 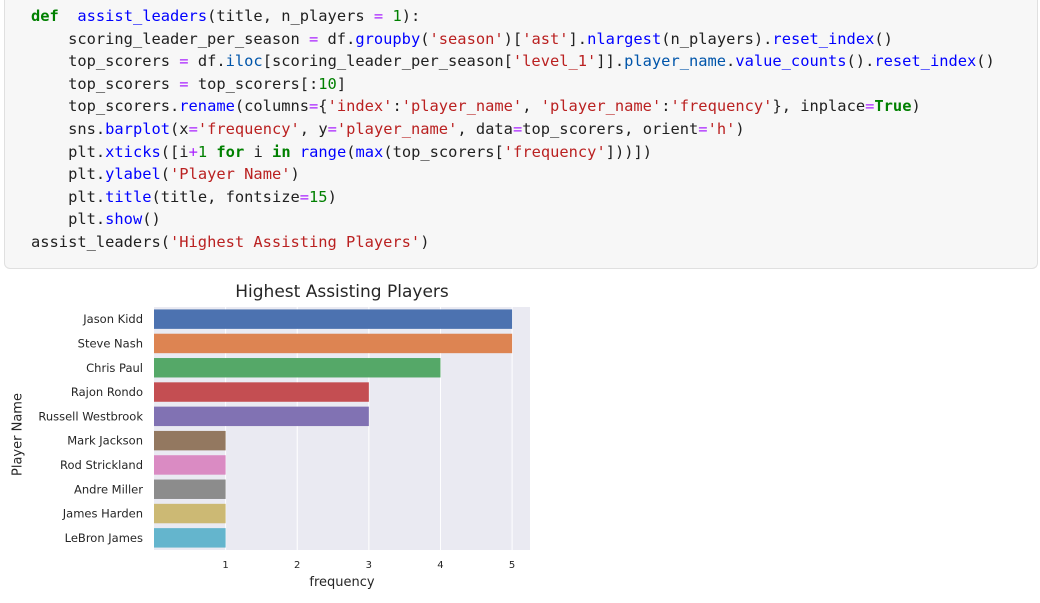 What do you see at coordinates (297, 565) in the screenshot?
I see `x-tick-label: 2` at bounding box center [297, 565].